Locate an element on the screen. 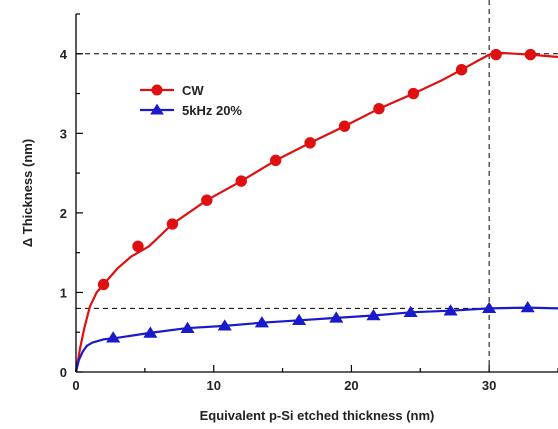 The width and height of the screenshot is (558, 429). legend-circle-marker is located at coordinates (157, 90).